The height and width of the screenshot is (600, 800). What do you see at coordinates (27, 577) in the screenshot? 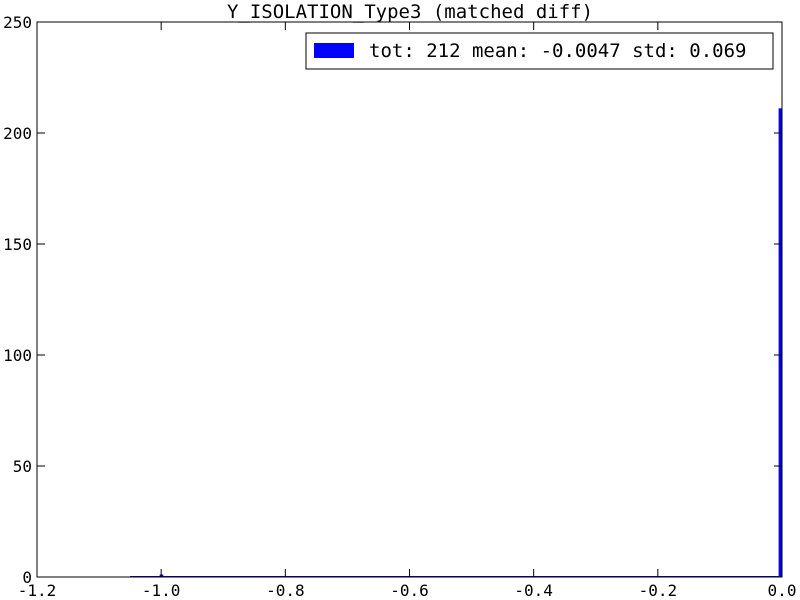
I see `y-tick-label: 0` at bounding box center [27, 577].